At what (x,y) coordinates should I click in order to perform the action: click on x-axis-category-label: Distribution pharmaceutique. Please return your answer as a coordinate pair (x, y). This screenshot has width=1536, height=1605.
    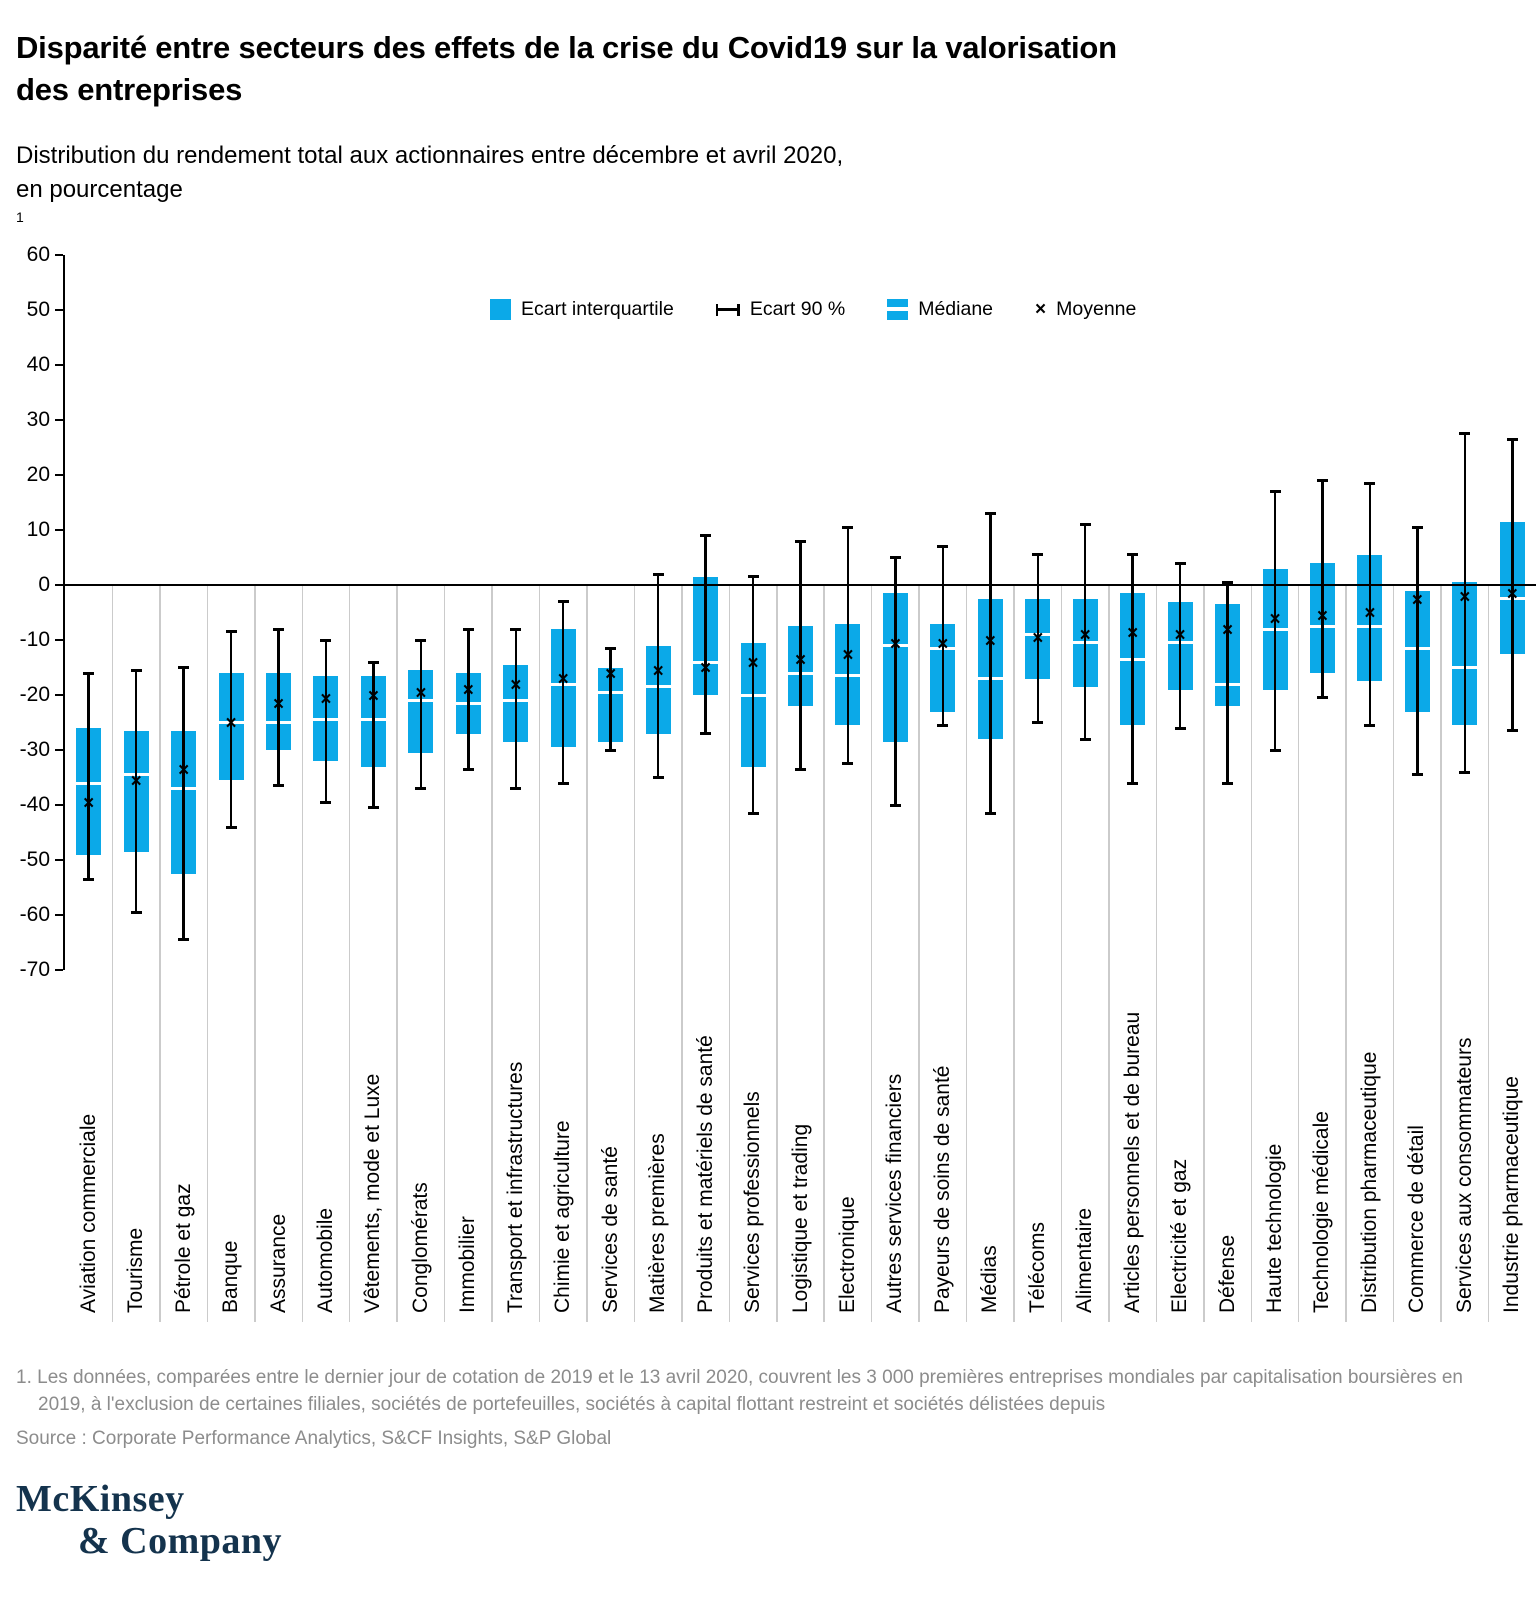
    Looking at the image, I should click on (1369, 1182).